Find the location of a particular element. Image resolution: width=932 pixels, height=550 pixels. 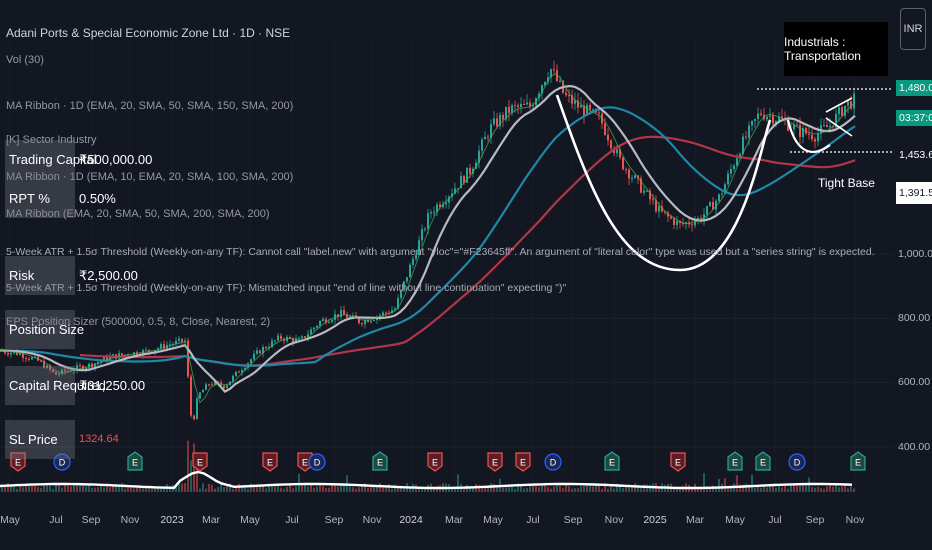

time-axis-label: Mar is located at coordinates (454, 520).